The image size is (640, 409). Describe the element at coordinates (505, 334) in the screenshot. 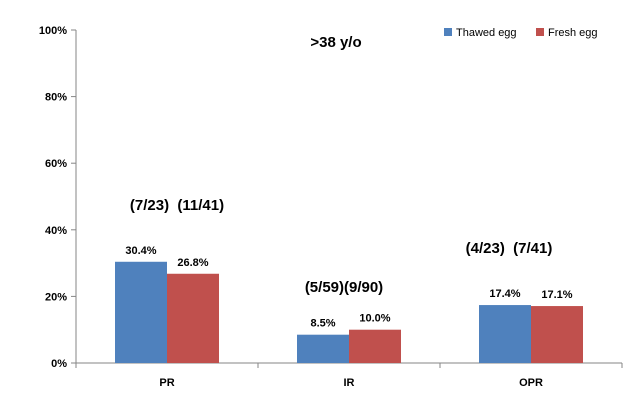

I see `bar-thawed-egg-opr` at that location.